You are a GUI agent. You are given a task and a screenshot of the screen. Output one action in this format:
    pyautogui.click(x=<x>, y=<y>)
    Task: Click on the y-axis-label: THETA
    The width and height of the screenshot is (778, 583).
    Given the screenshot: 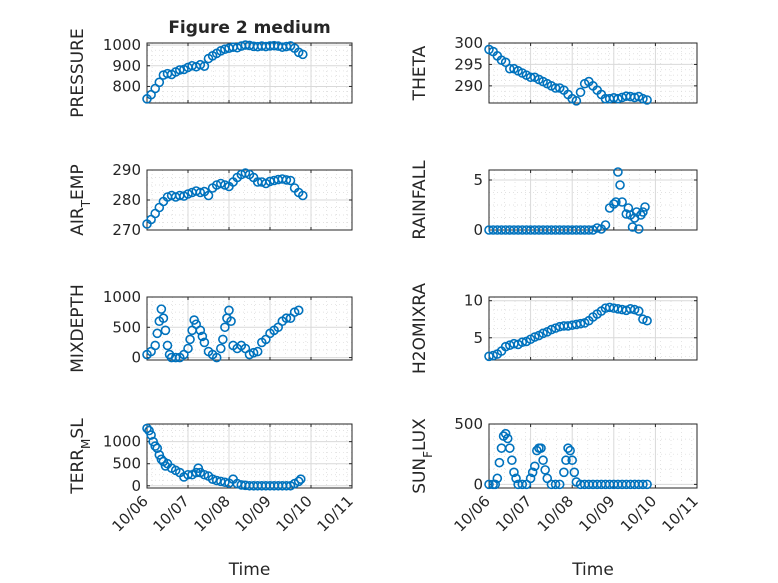 What is the action you would take?
    pyautogui.click(x=420, y=73)
    